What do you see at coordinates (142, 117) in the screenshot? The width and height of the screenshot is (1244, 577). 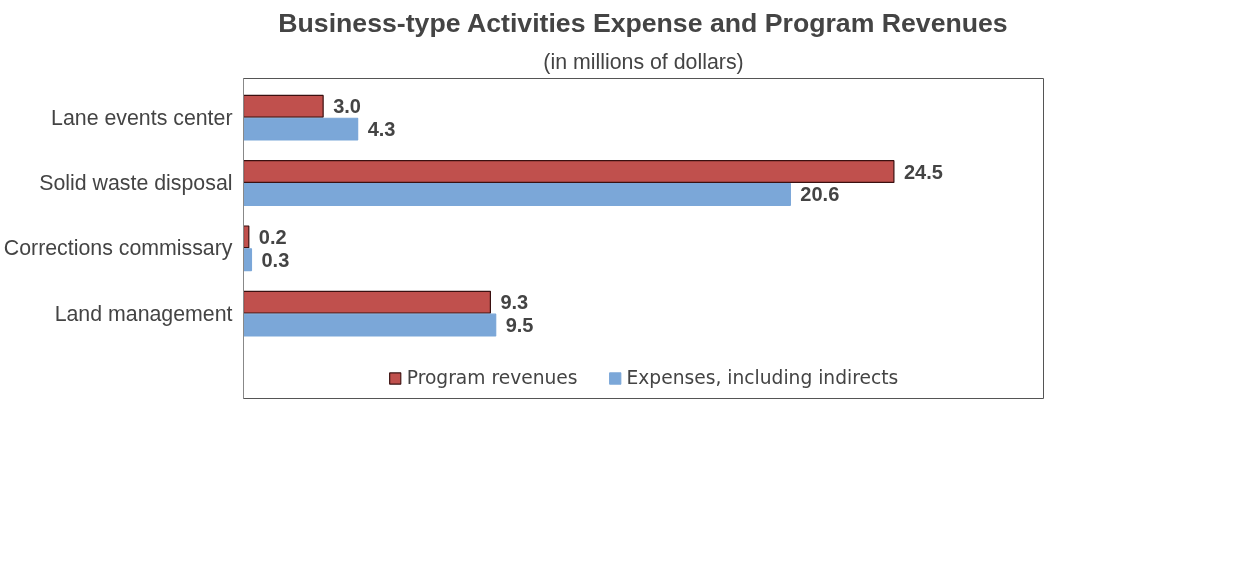 I see `y-tick-label: Lane events center` at bounding box center [142, 117].